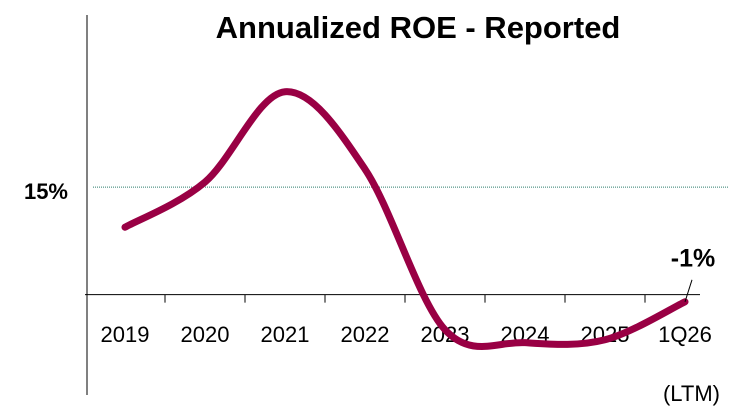 This screenshot has width=729, height=412. What do you see at coordinates (688, 290) in the screenshot?
I see `label-leader` at bounding box center [688, 290].